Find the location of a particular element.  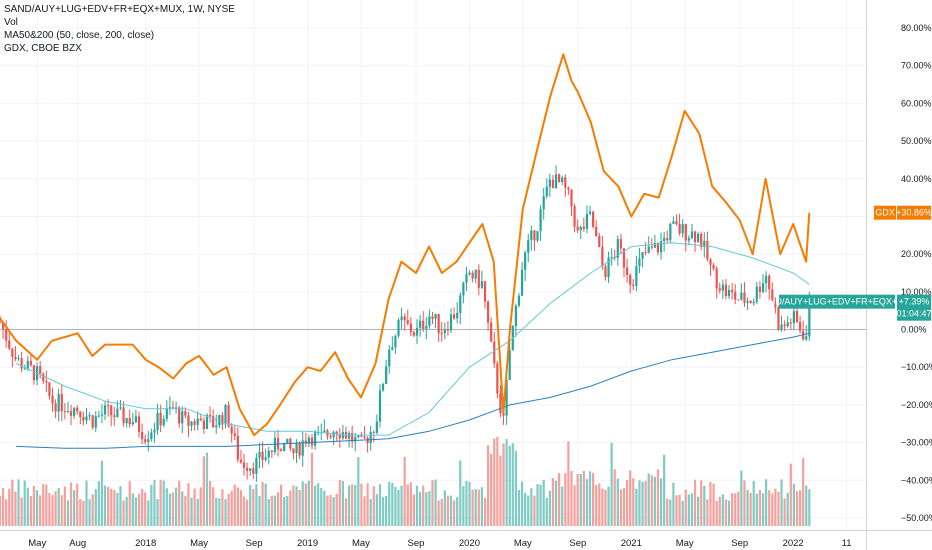

legend-compare-gdx: GDX, CBOE BZX is located at coordinates (43, 48).